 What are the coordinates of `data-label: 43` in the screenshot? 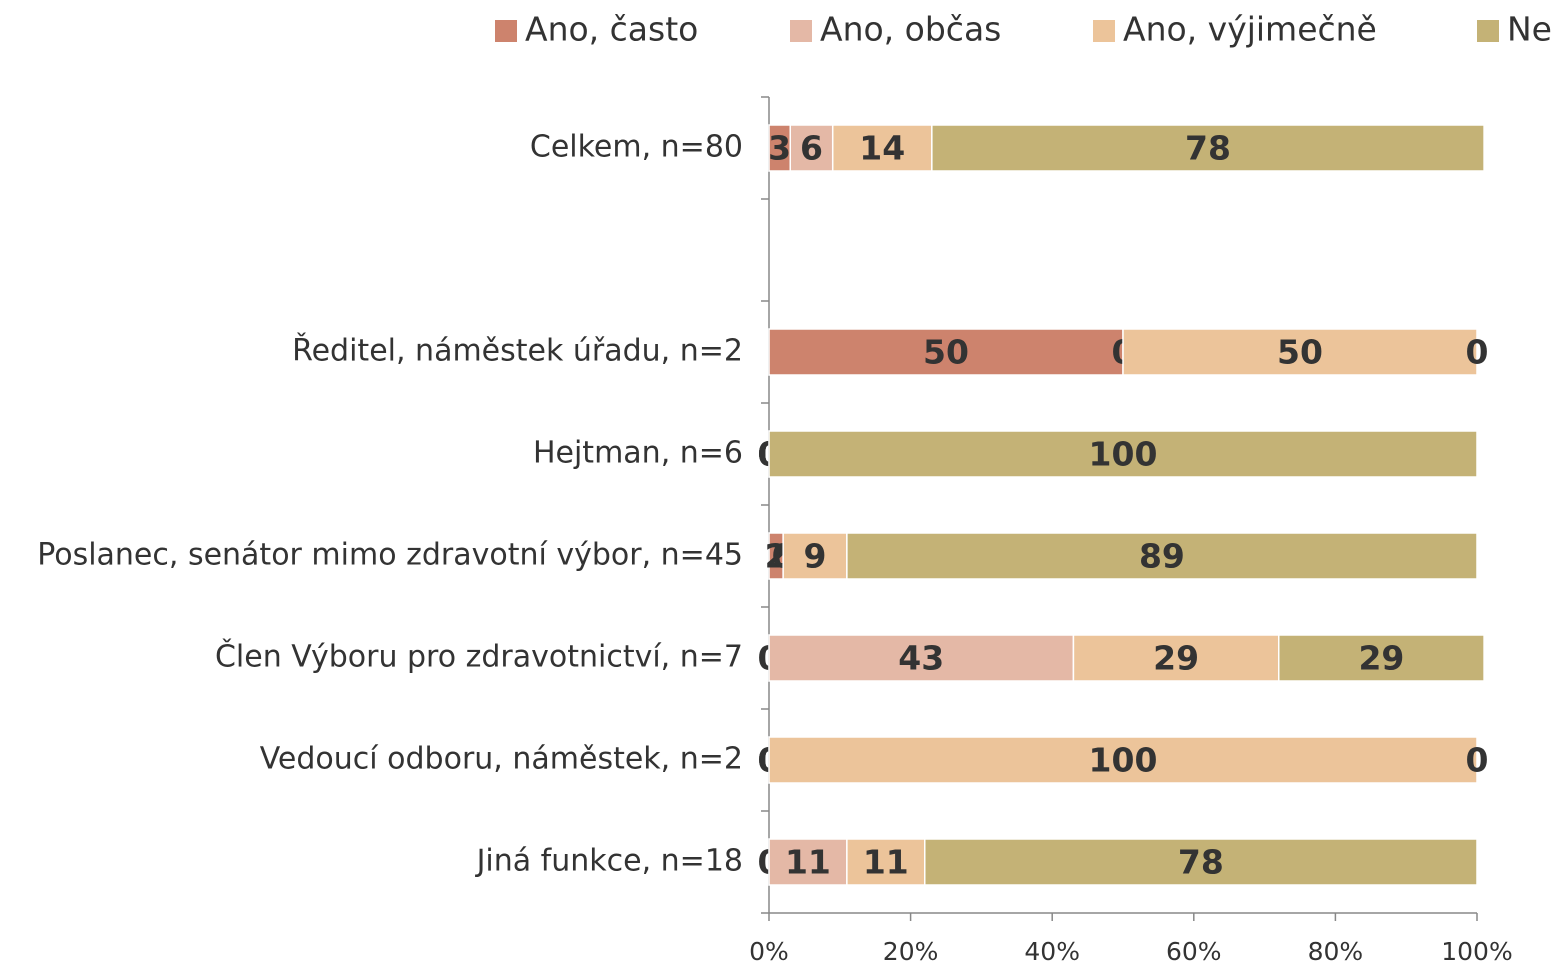 It's located at (921, 658).